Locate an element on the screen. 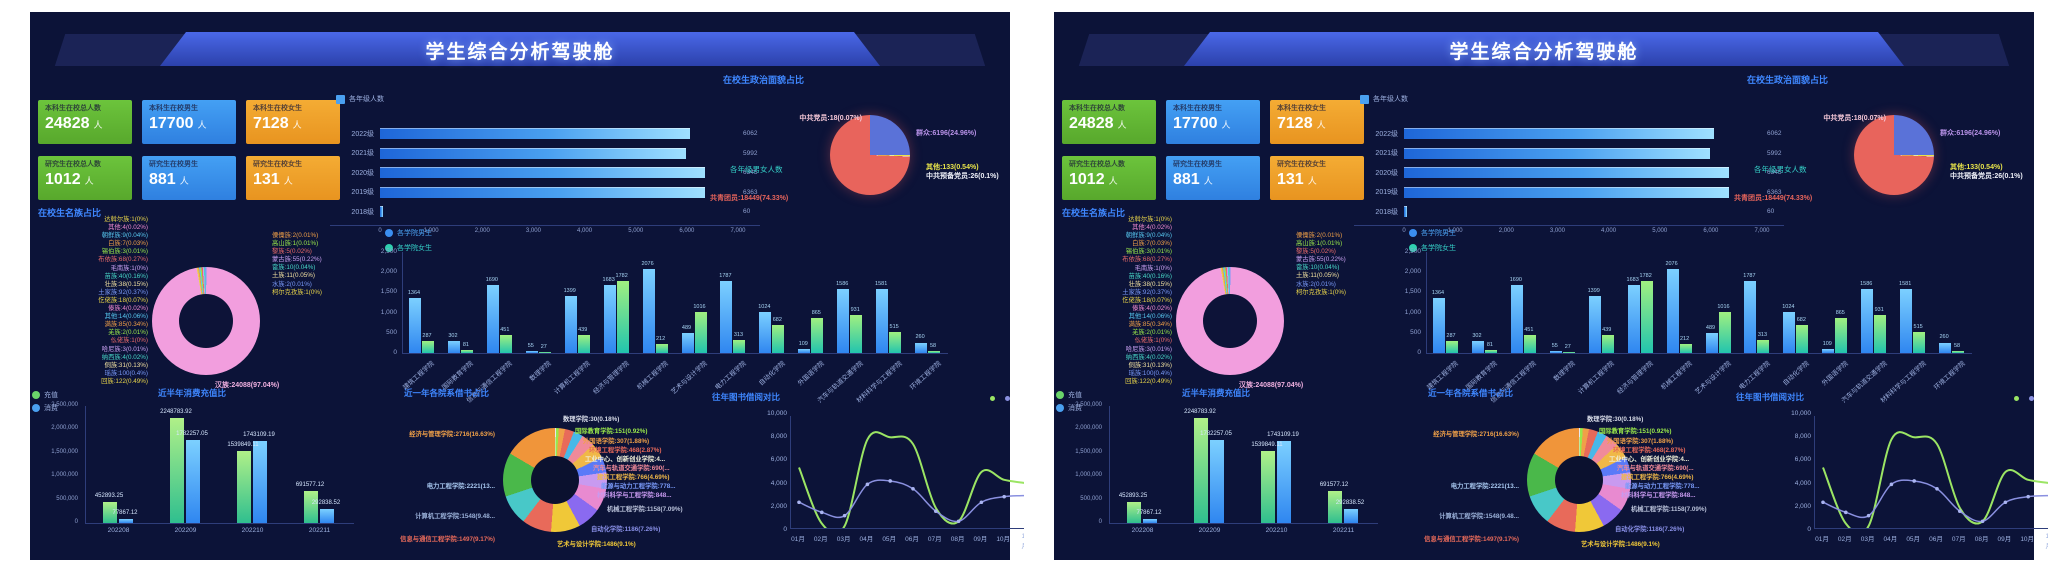 The image size is (2048, 576). politics-pie is located at coordinates (1894, 155).